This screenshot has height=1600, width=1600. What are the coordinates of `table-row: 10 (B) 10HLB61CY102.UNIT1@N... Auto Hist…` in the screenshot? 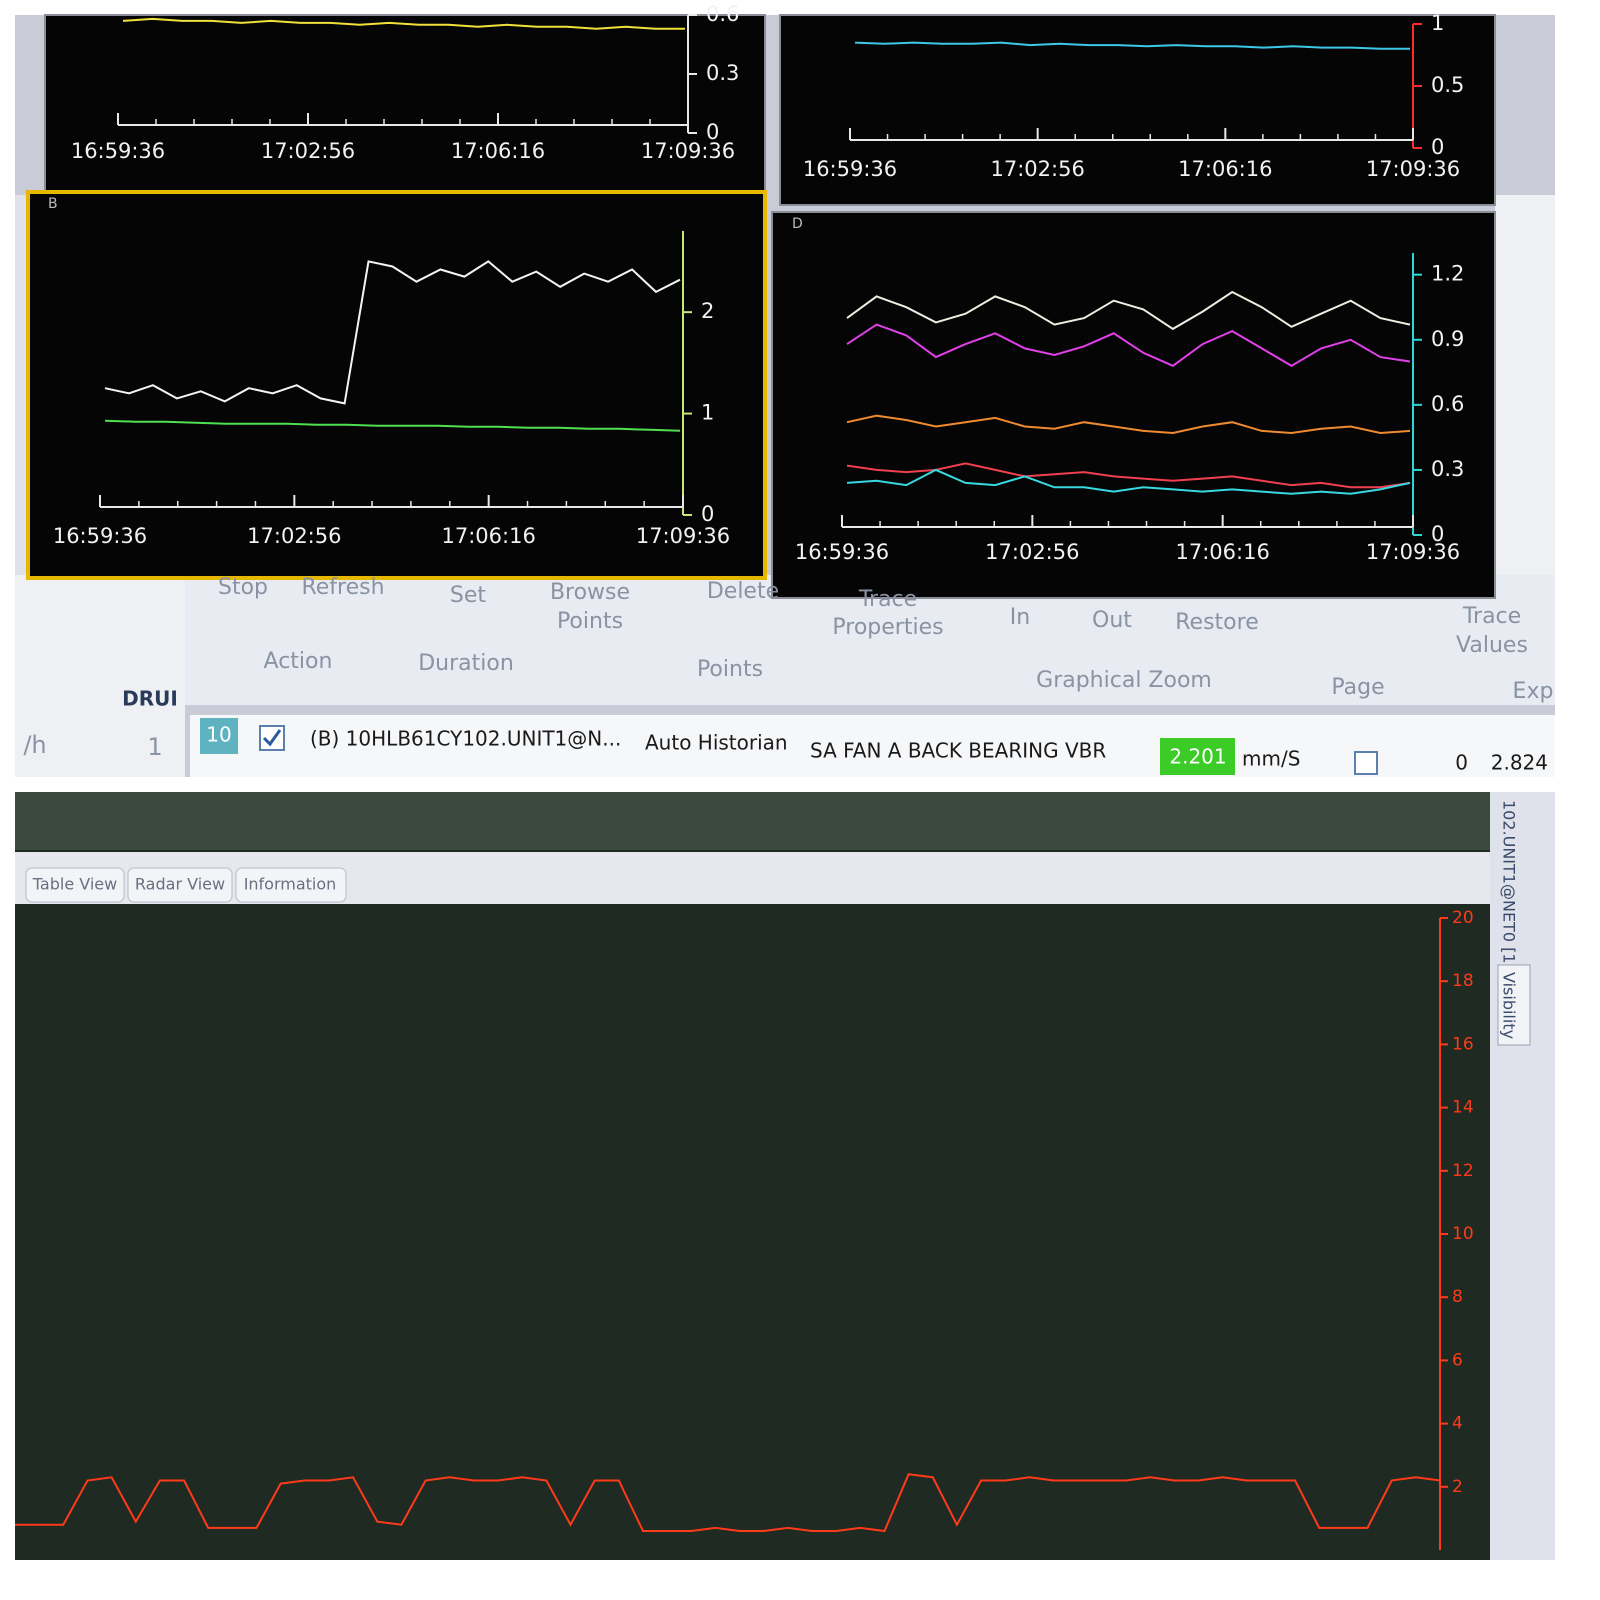 It's located at (872, 746).